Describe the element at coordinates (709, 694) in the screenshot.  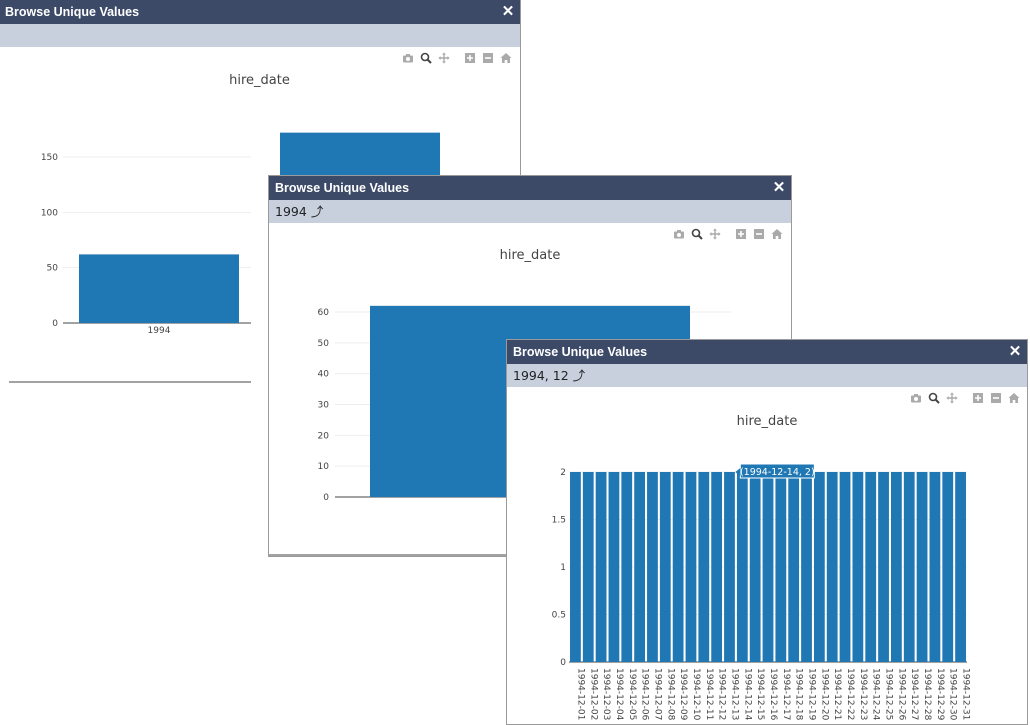
I see `x-tick-label: 1994-12-11` at that location.